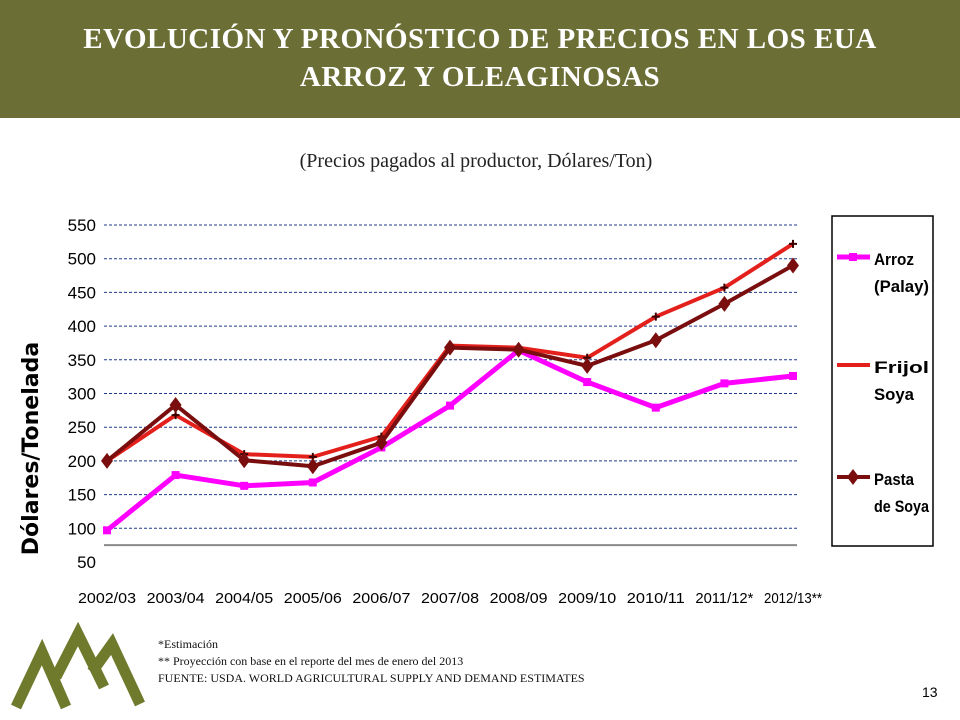 This screenshot has height=720, width=960. What do you see at coordinates (519, 598) in the screenshot?
I see `x-tick-label: 2008/09` at bounding box center [519, 598].